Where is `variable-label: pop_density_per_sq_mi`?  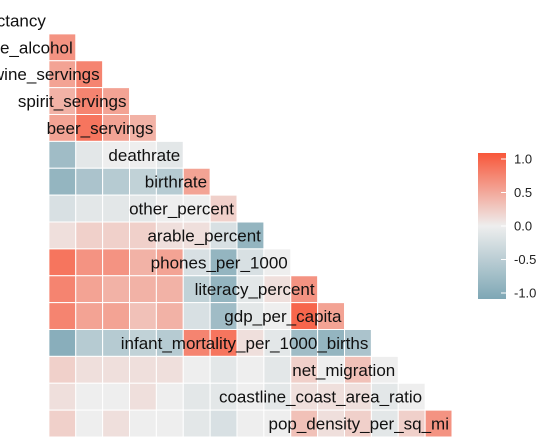 variable-label: pop_density_per_sq_mi is located at coordinates (358, 424).